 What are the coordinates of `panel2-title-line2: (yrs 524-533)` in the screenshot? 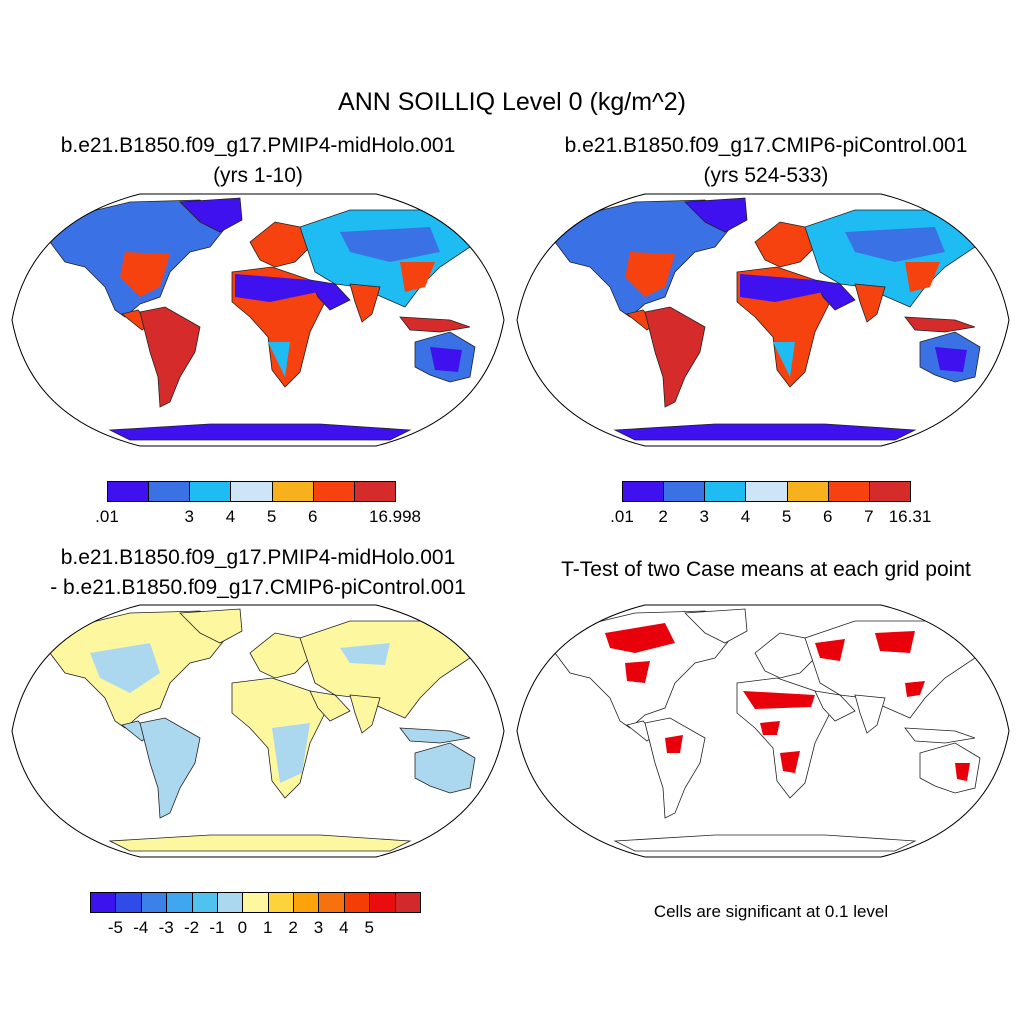 It's located at (766, 175).